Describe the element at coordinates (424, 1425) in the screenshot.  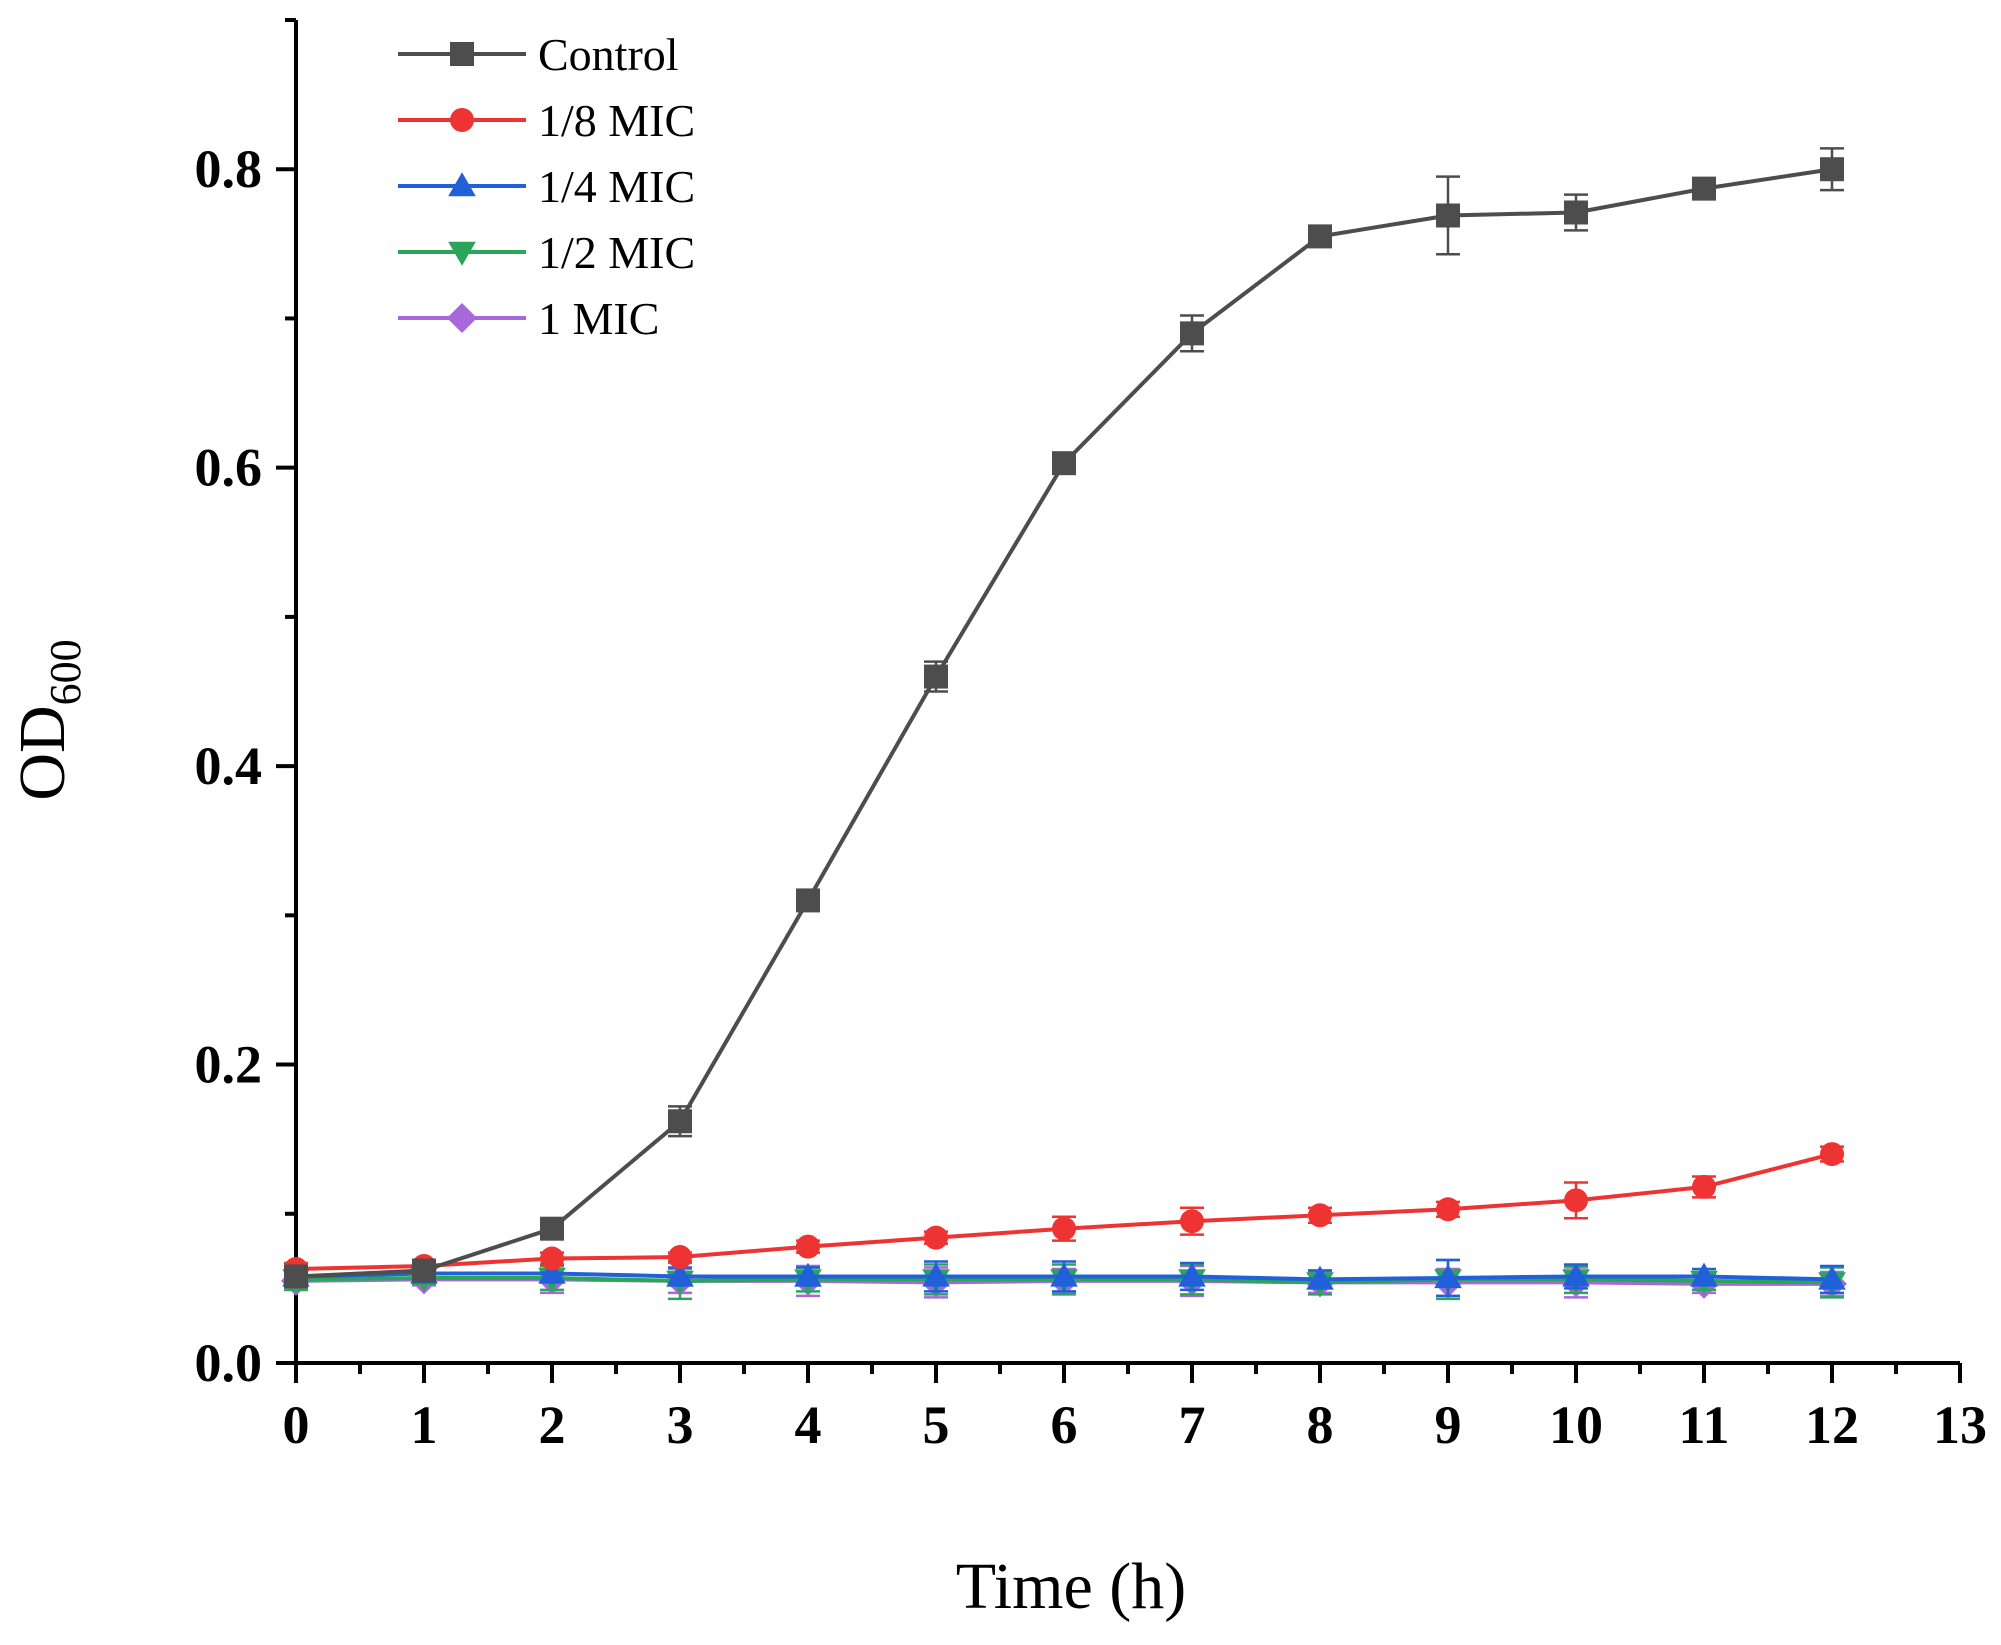
I see `x-tick-label: 1` at that location.